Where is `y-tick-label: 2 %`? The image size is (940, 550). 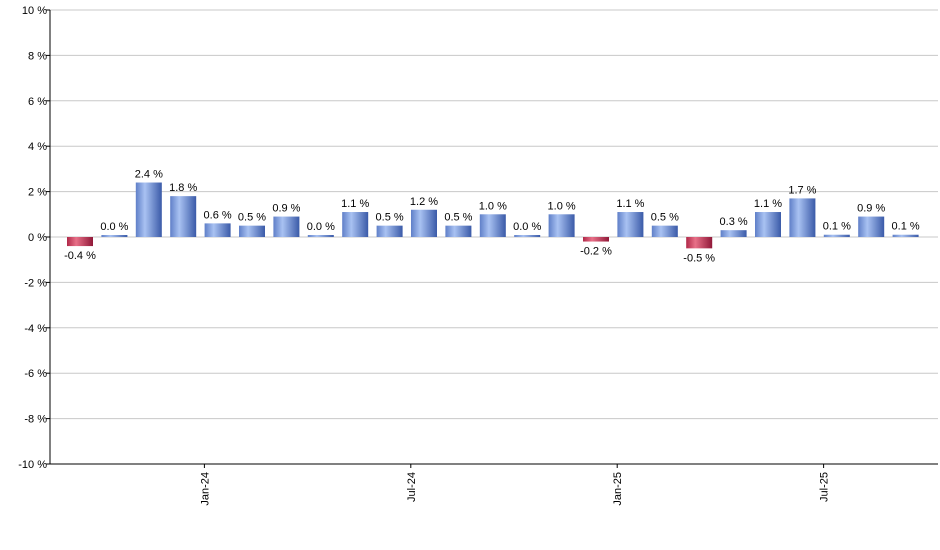
y-tick-label: 2 % is located at coordinates (37, 193).